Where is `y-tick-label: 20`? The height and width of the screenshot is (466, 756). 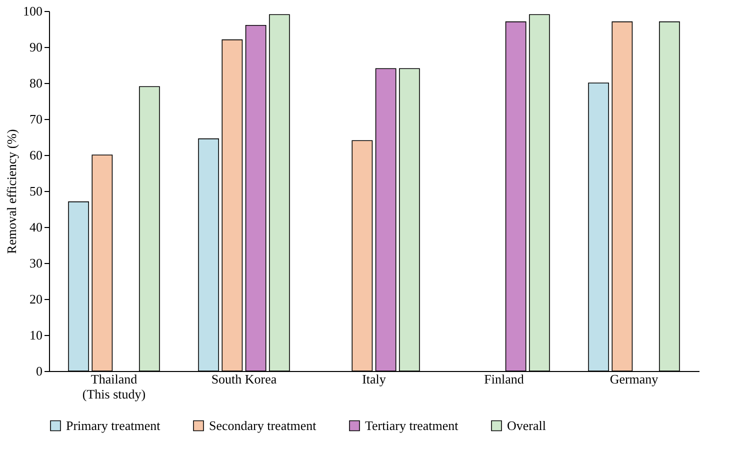
y-tick-label: 20 is located at coordinates (36, 299).